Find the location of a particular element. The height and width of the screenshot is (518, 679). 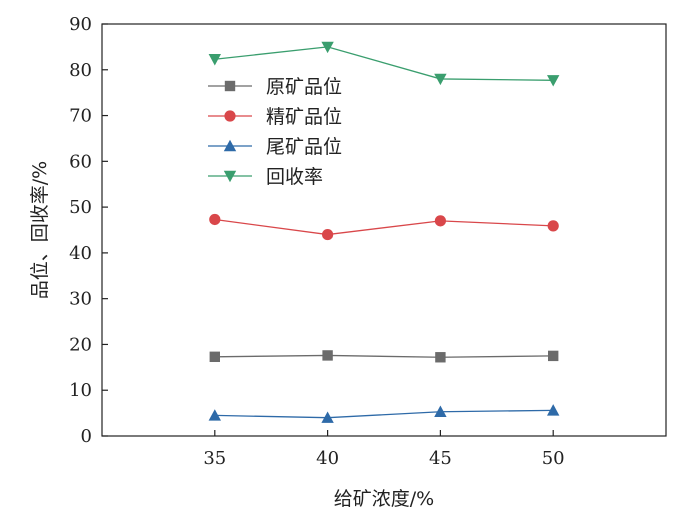

y-tick-label: 10 is located at coordinates (80, 390).